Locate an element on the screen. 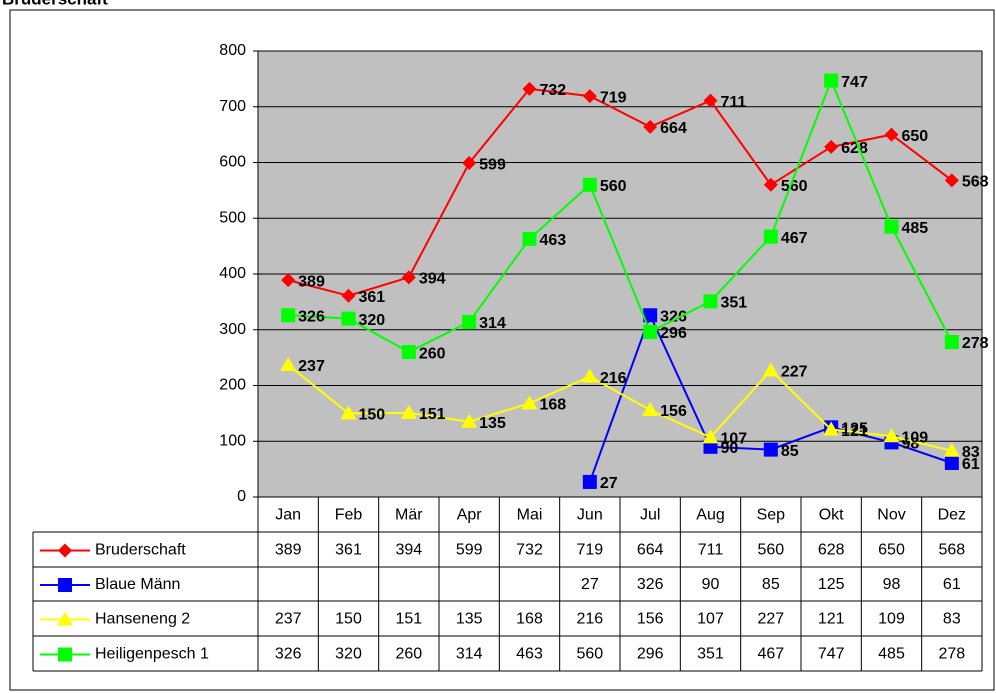  y-tick-label: 300 is located at coordinates (232, 329).